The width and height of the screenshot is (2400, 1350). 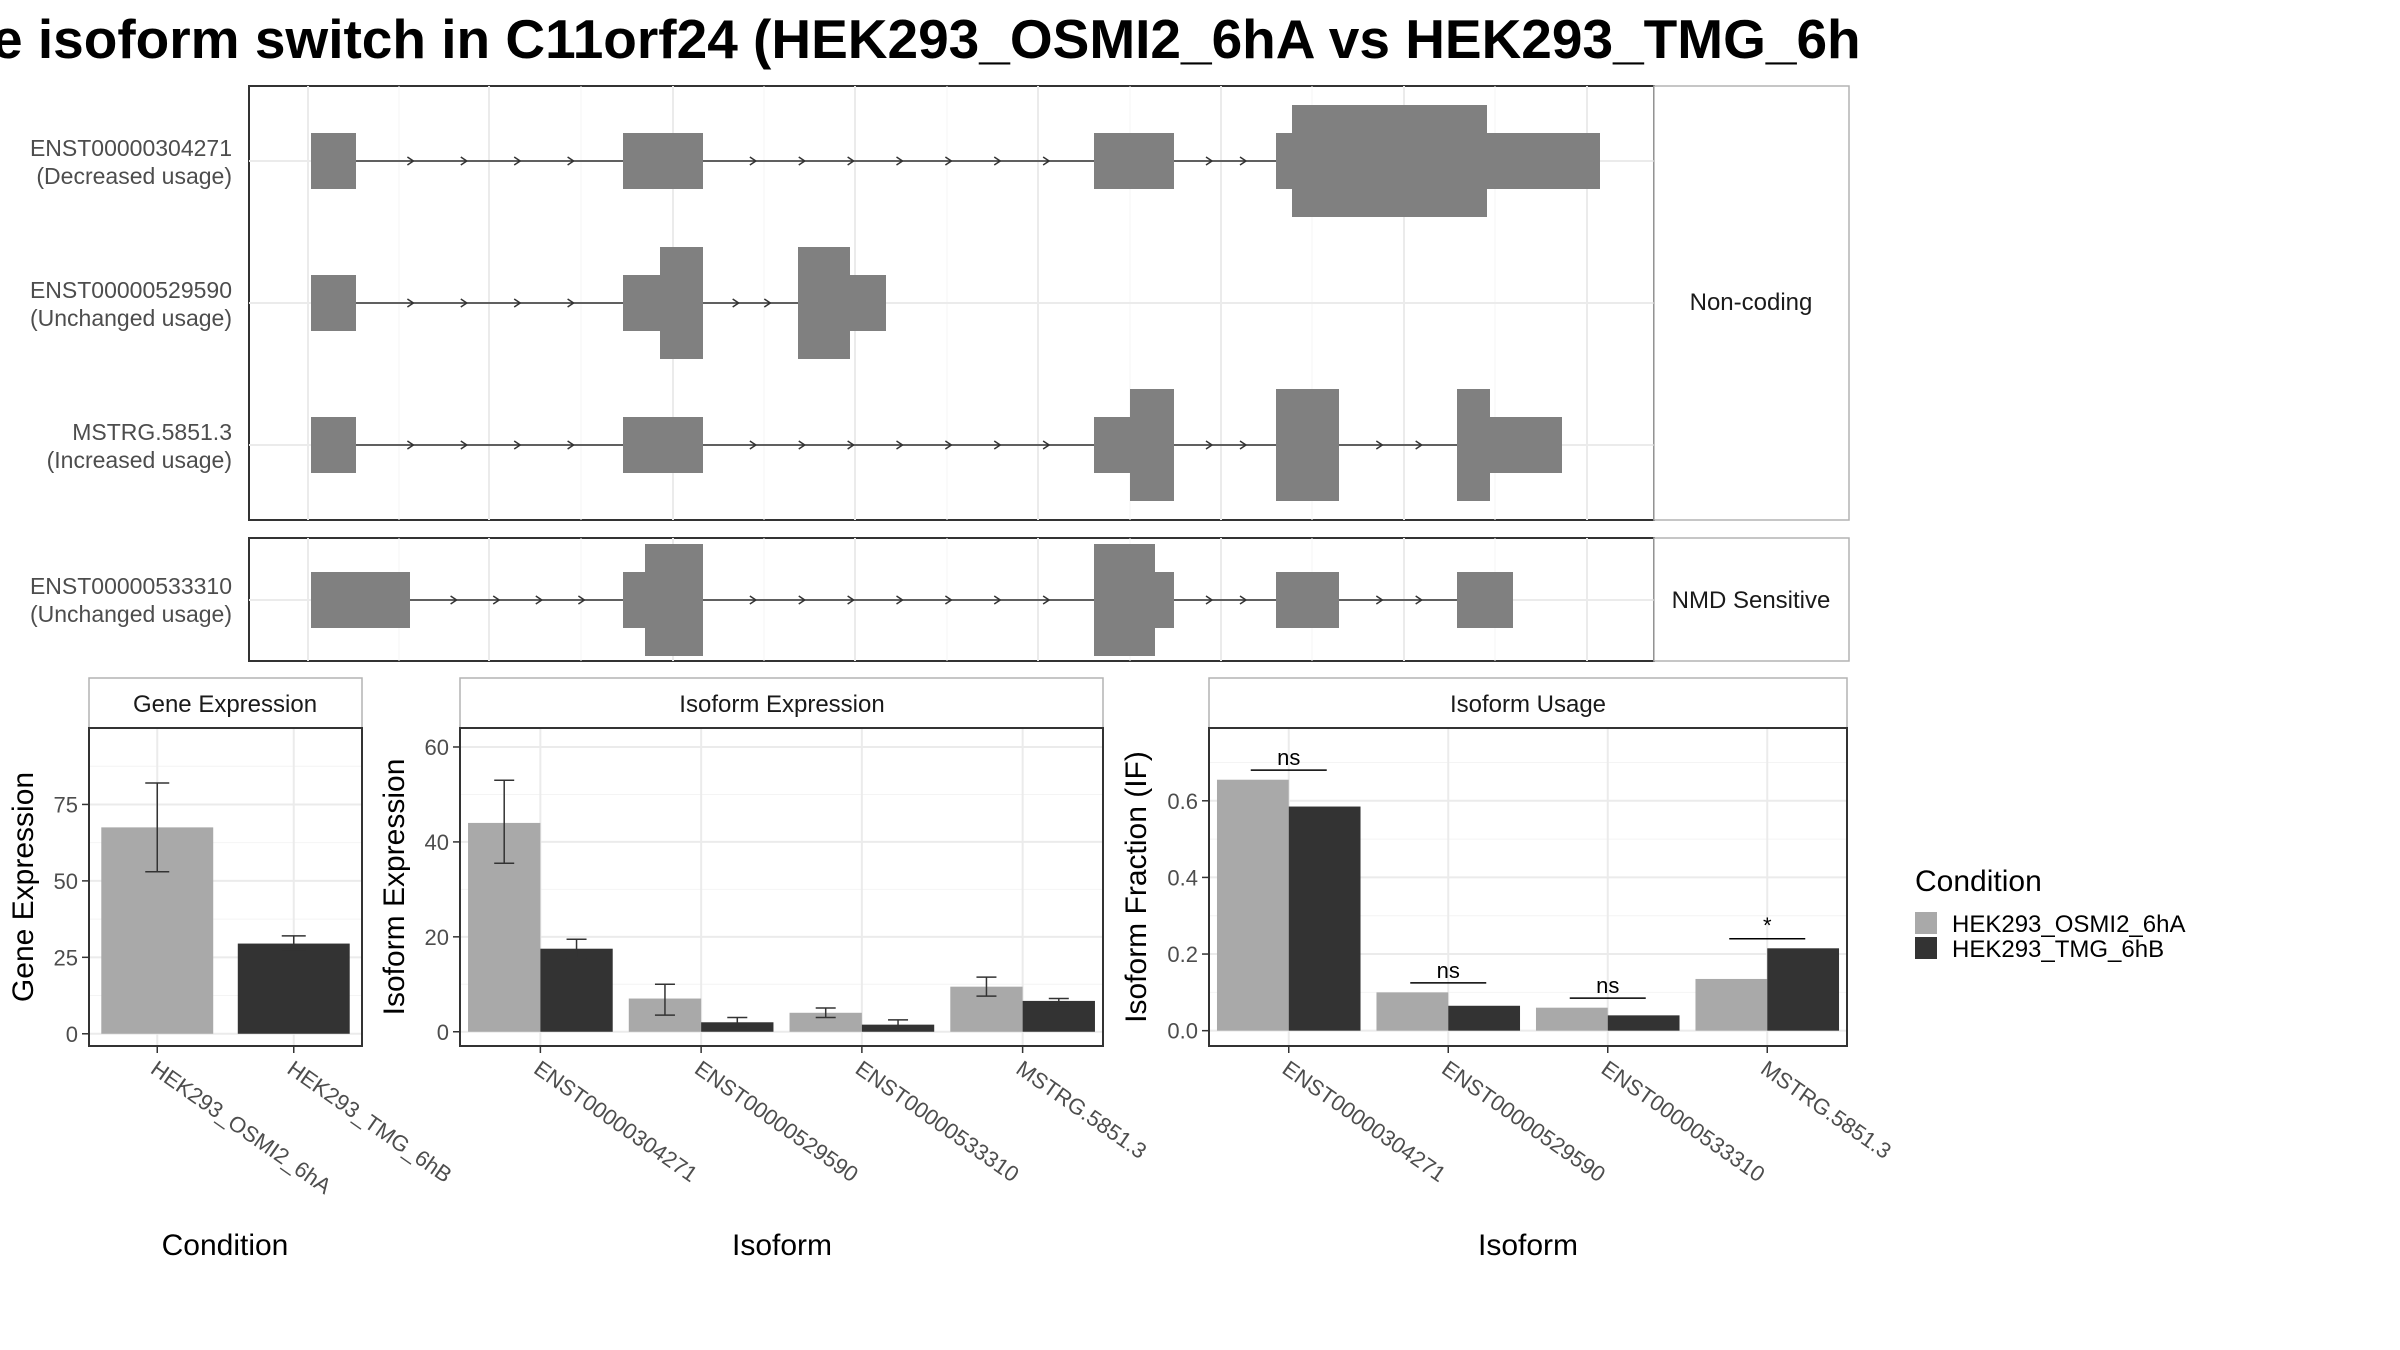 What do you see at coordinates (72, 1034) in the screenshot?
I see `y-tick-label: 0` at bounding box center [72, 1034].